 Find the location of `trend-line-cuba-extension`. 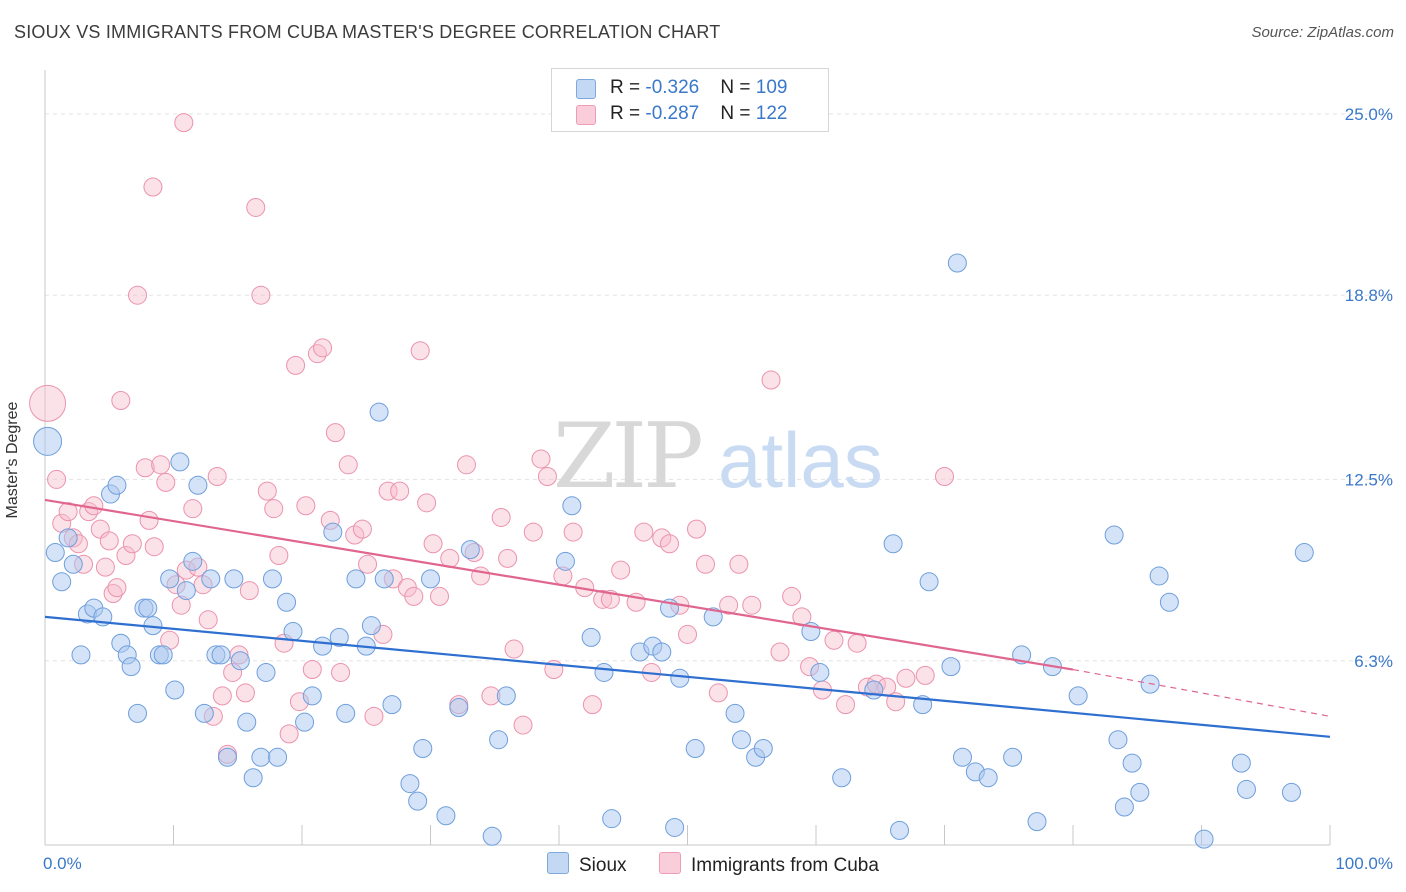

trend-line-cuba-extension is located at coordinates (1201, 692).